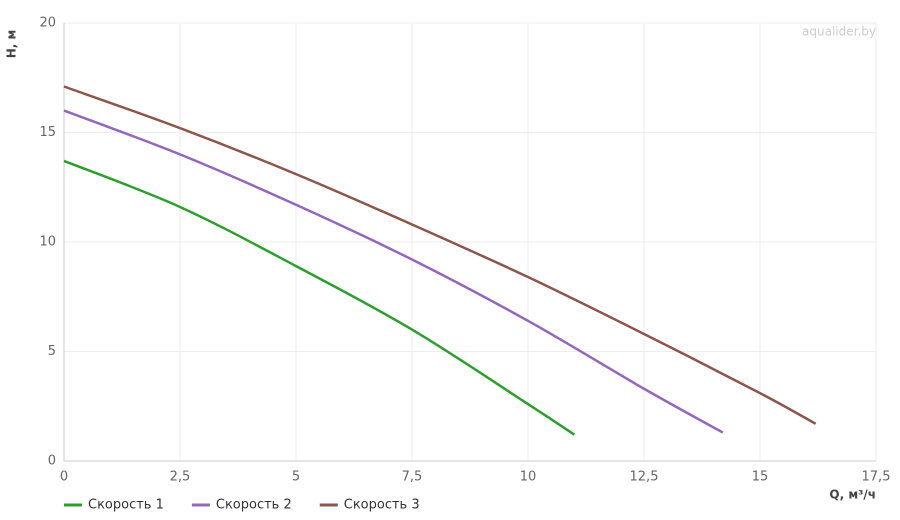  Describe the element at coordinates (126, 505) in the screenshot. I see `legend-label: Скорость 1` at that location.